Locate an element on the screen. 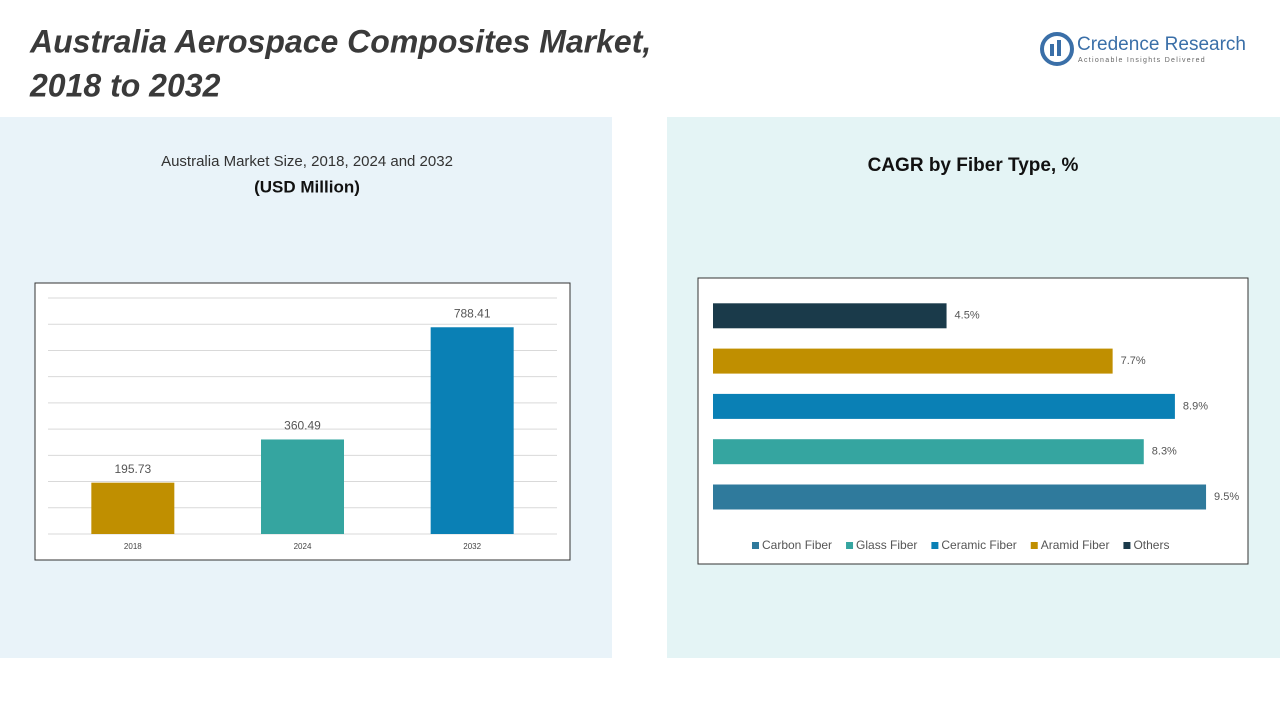  legend-label: Carbon Fiber is located at coordinates (797, 545).